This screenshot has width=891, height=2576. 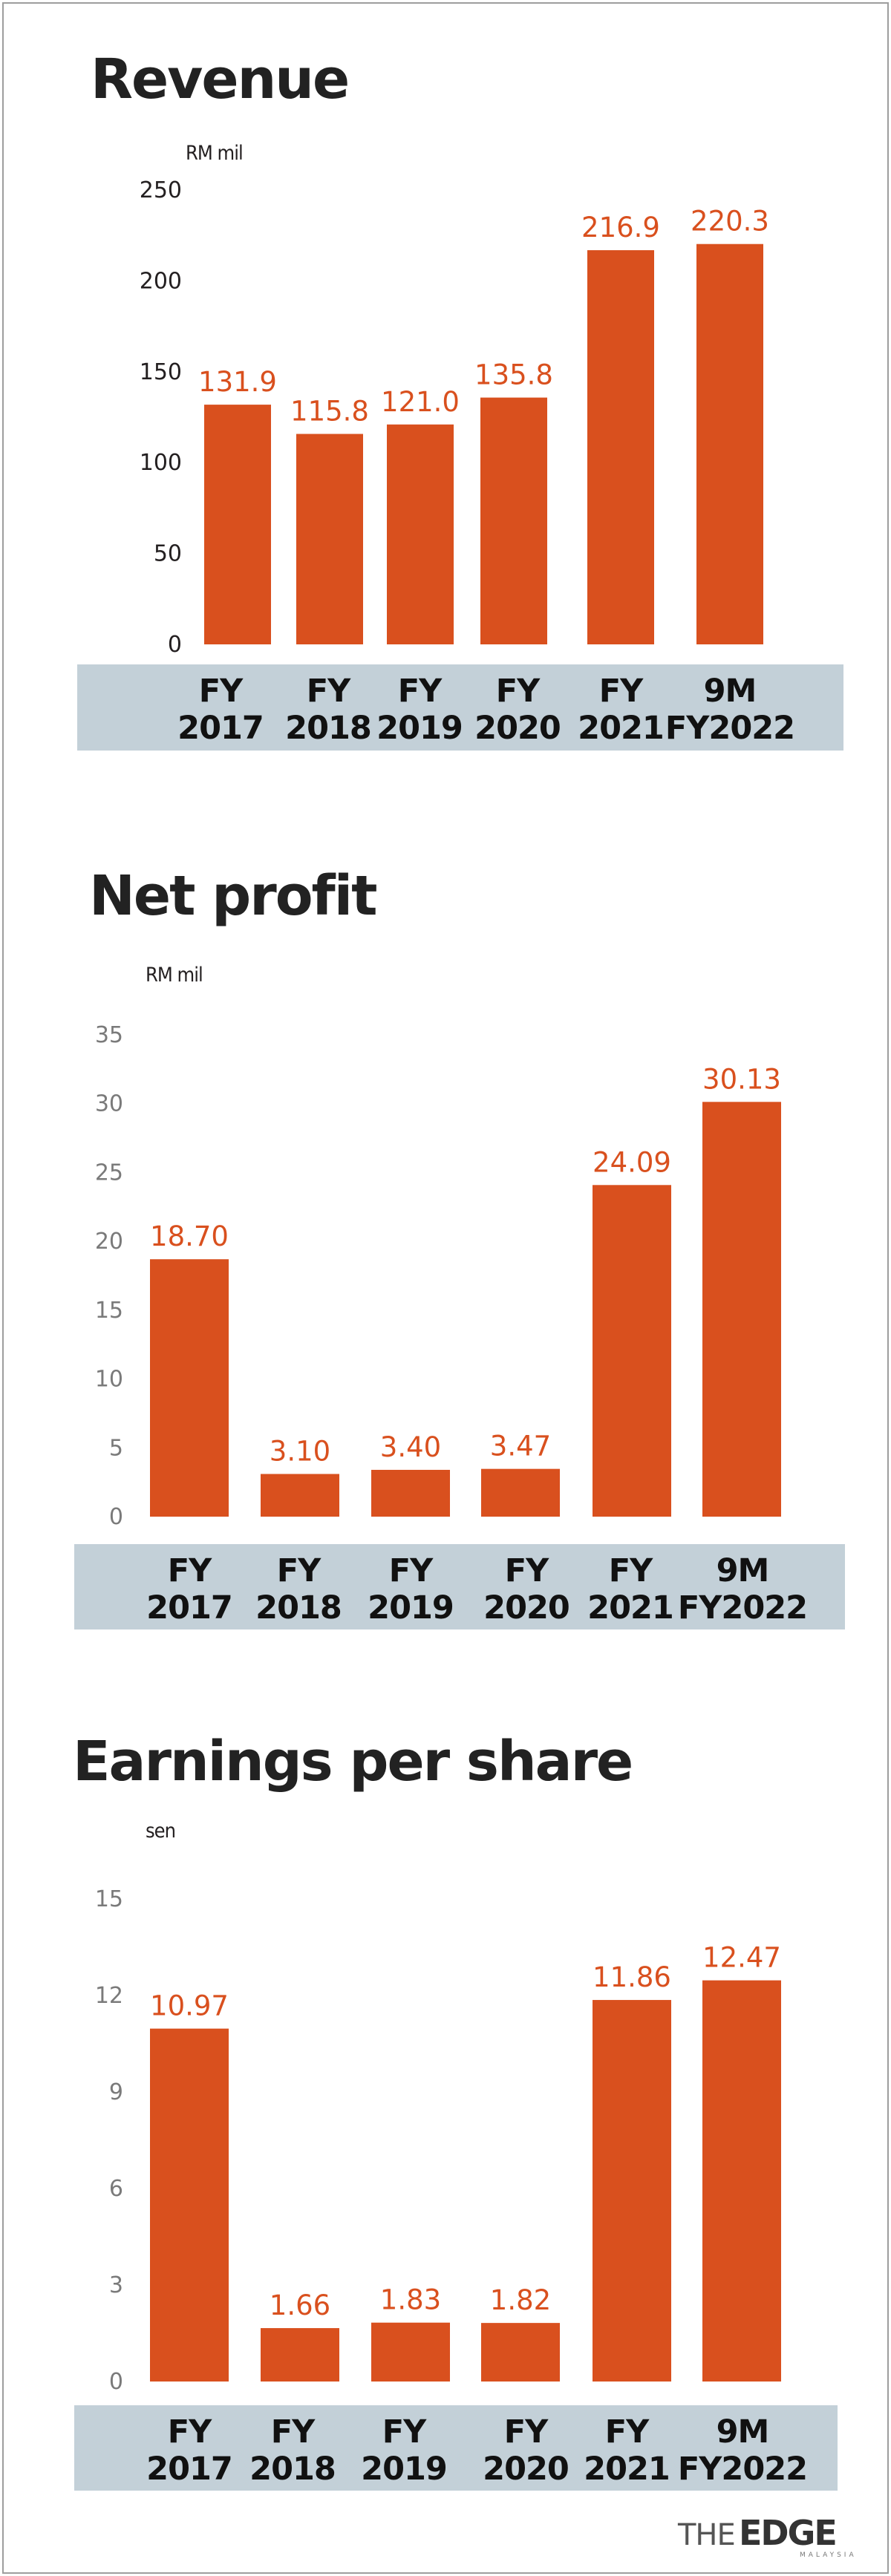 I want to click on data-label: 3.10, so click(x=300, y=1452).